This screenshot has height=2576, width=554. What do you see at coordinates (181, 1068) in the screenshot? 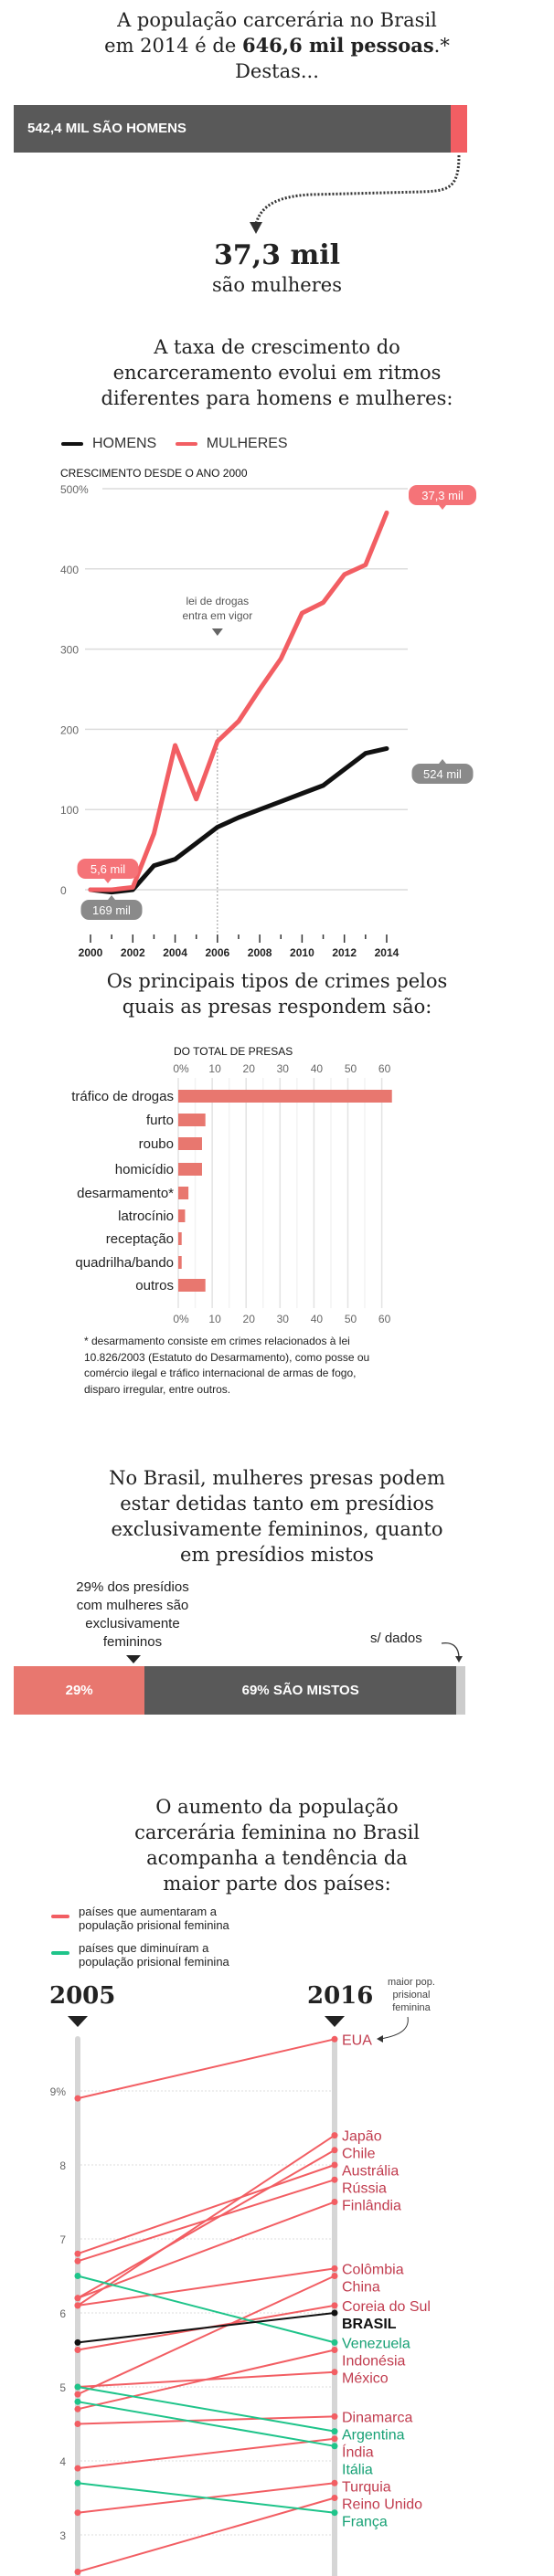
I see `x-tick-label-top: 0%` at bounding box center [181, 1068].